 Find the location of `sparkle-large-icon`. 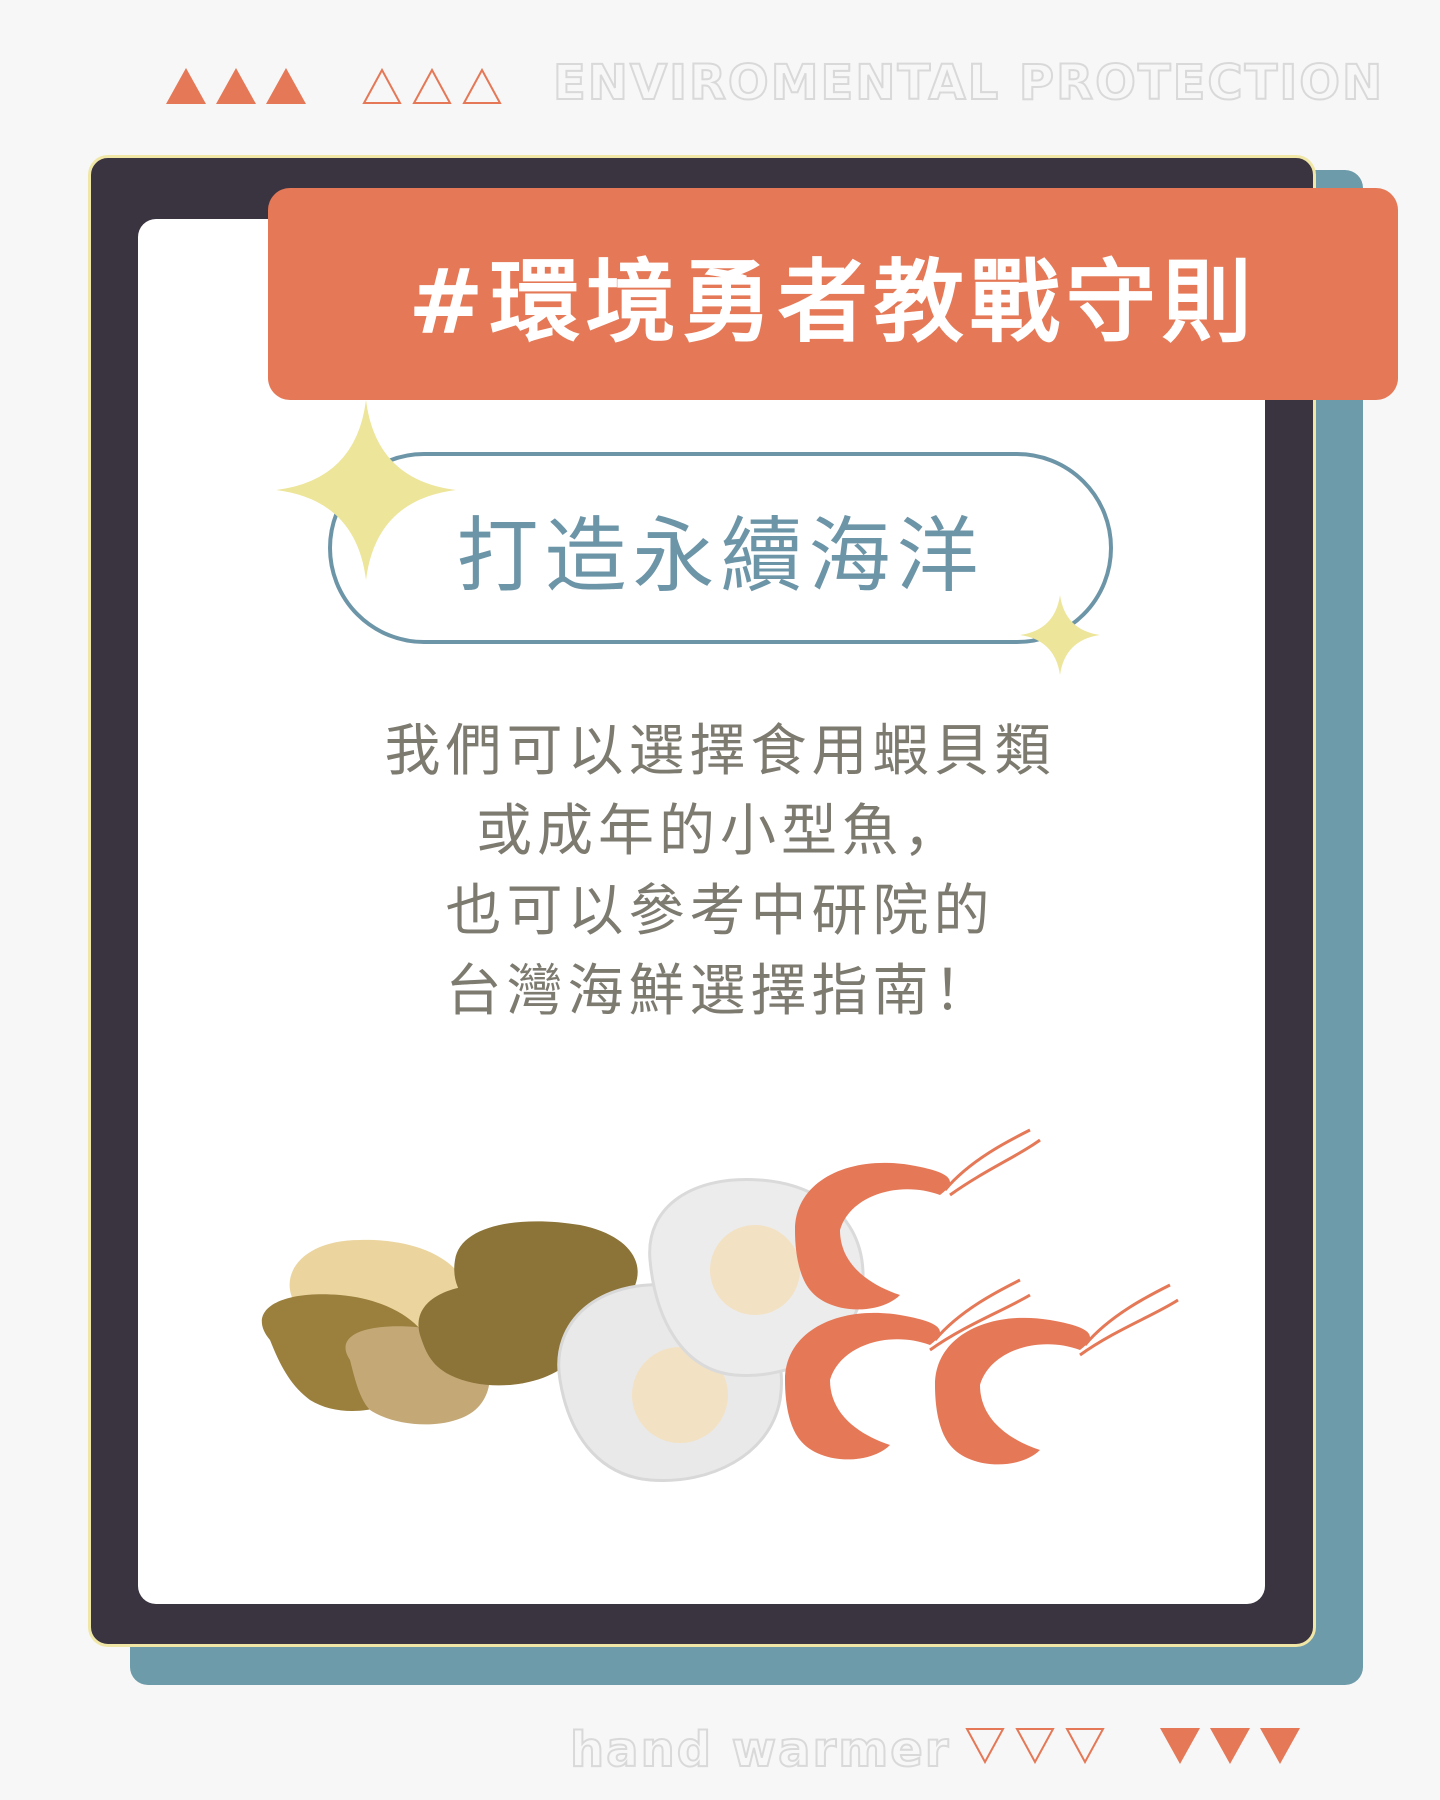

sparkle-large-icon is located at coordinates (366, 490).